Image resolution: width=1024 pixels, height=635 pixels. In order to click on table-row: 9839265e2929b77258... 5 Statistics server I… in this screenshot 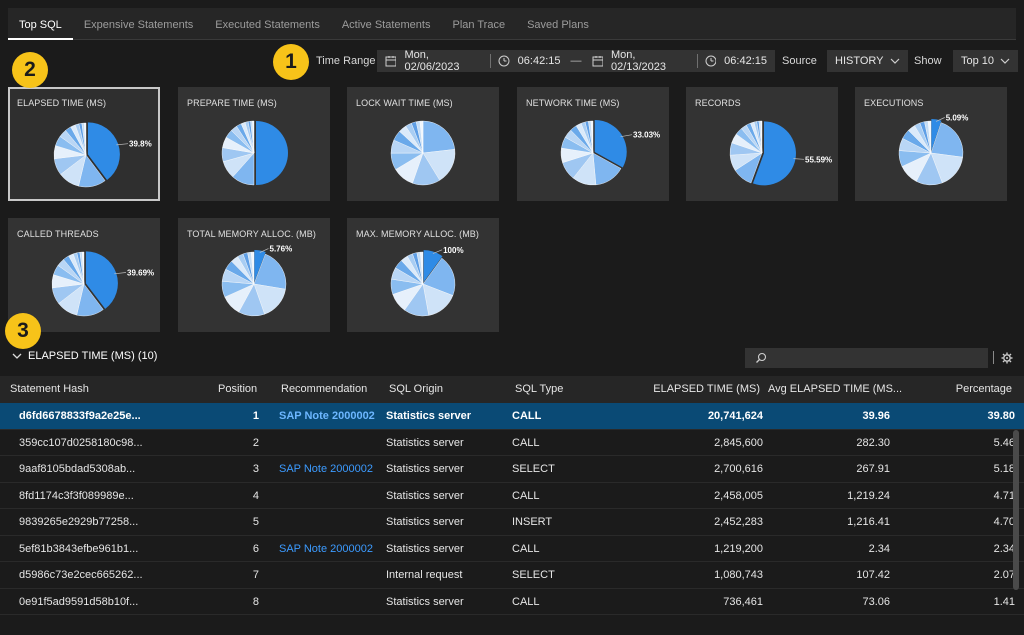, I will do `click(512, 522)`.